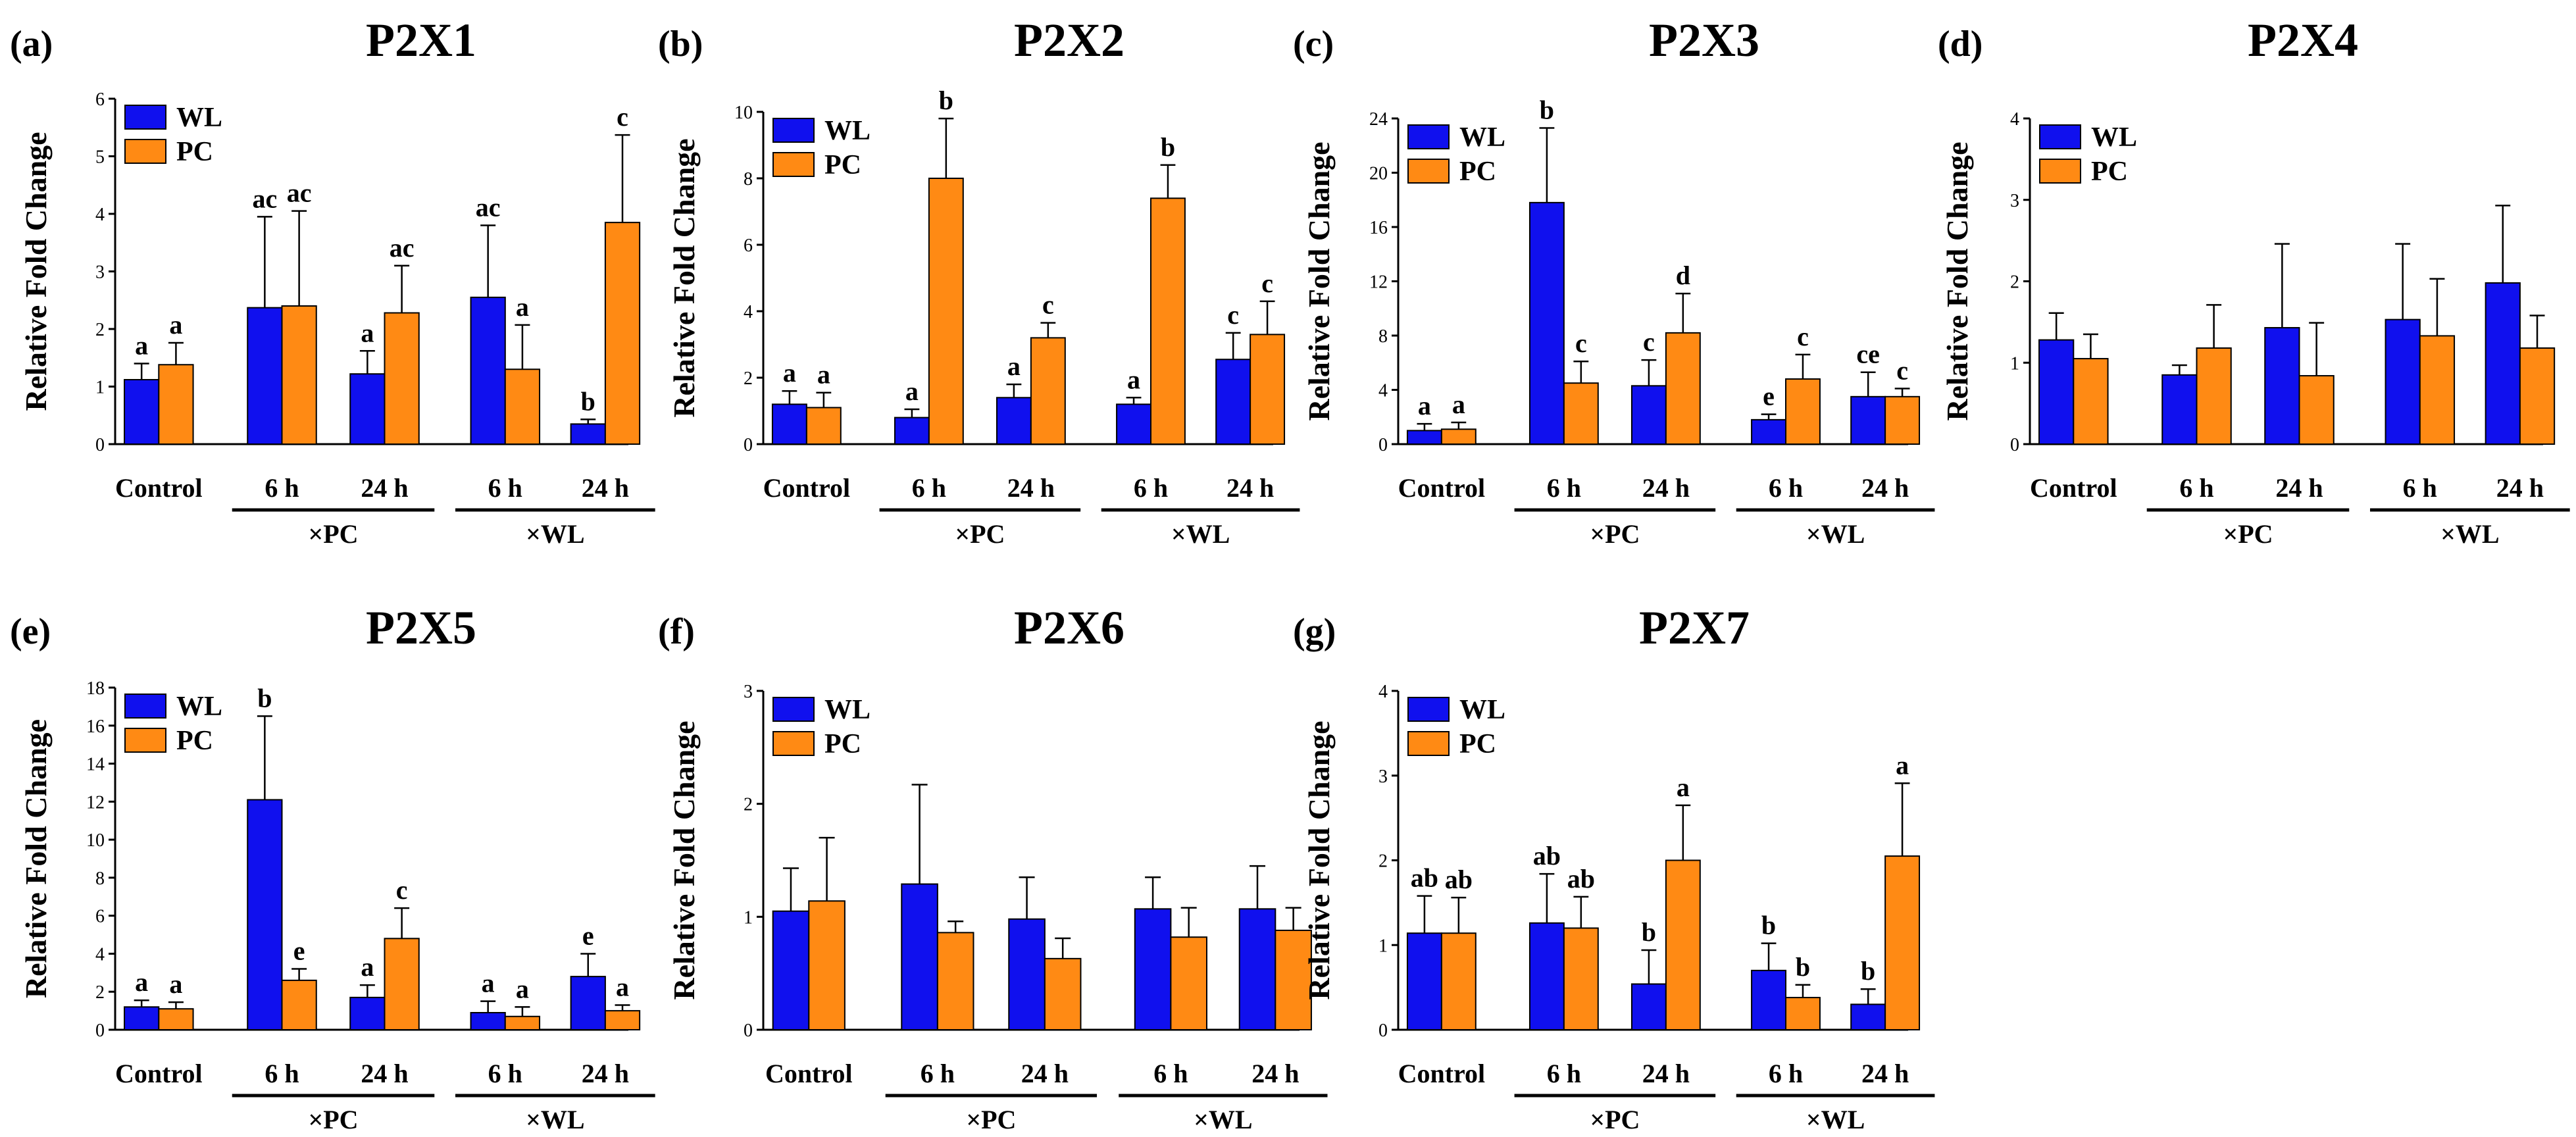 The image size is (2576, 1137). Describe the element at coordinates (95, 802) in the screenshot. I see `y-tick-label: 12` at that location.